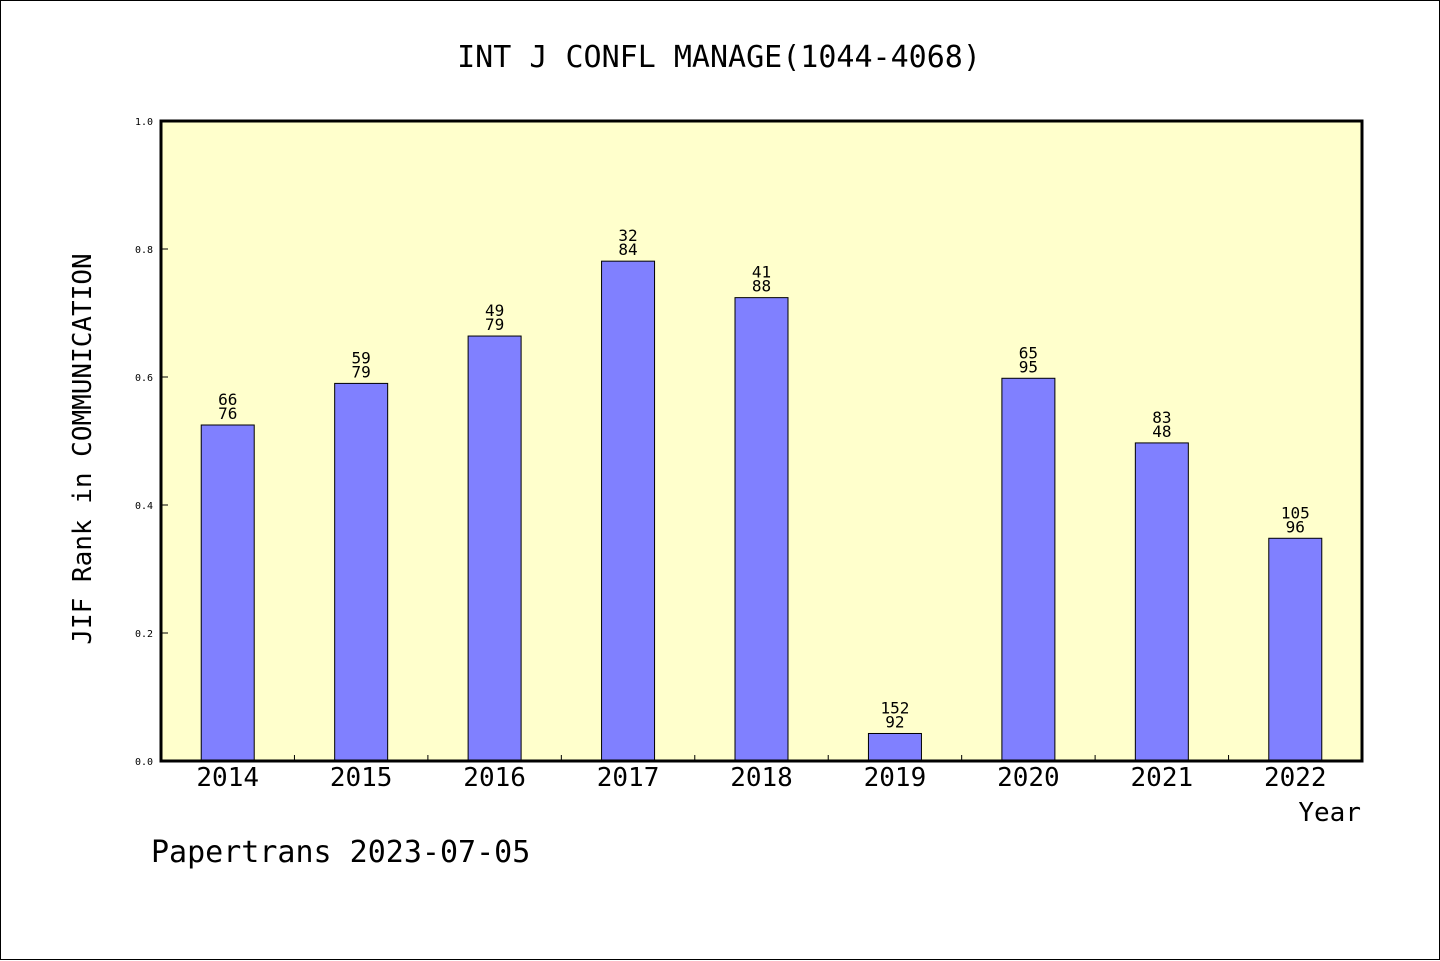 Image resolution: width=1440 pixels, height=961 pixels. Describe the element at coordinates (895, 778) in the screenshot. I see `x-tick-label: 2019` at that location.